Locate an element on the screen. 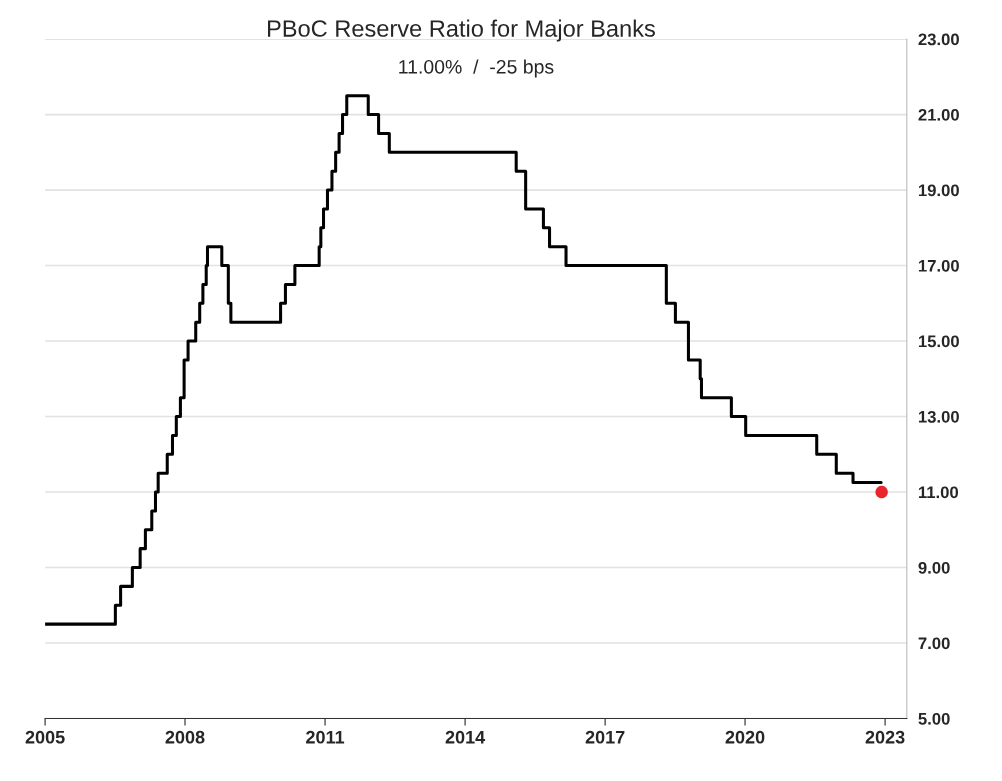 This screenshot has width=1002, height=781. y-tick-label: 5.00 is located at coordinates (934, 718).